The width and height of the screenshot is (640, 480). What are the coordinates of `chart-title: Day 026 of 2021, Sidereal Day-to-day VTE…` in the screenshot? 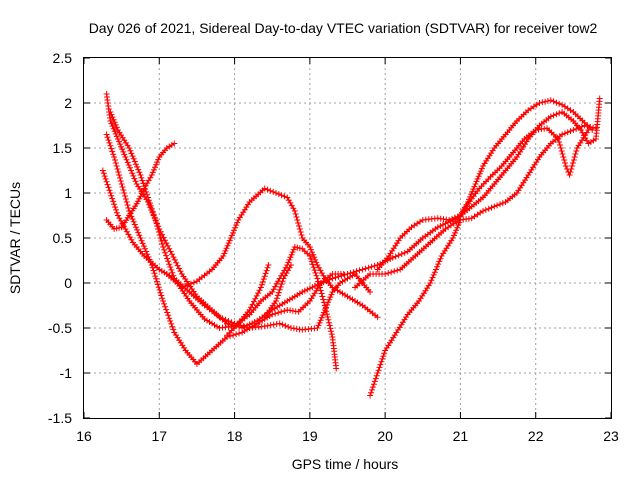 It's located at (343, 28).